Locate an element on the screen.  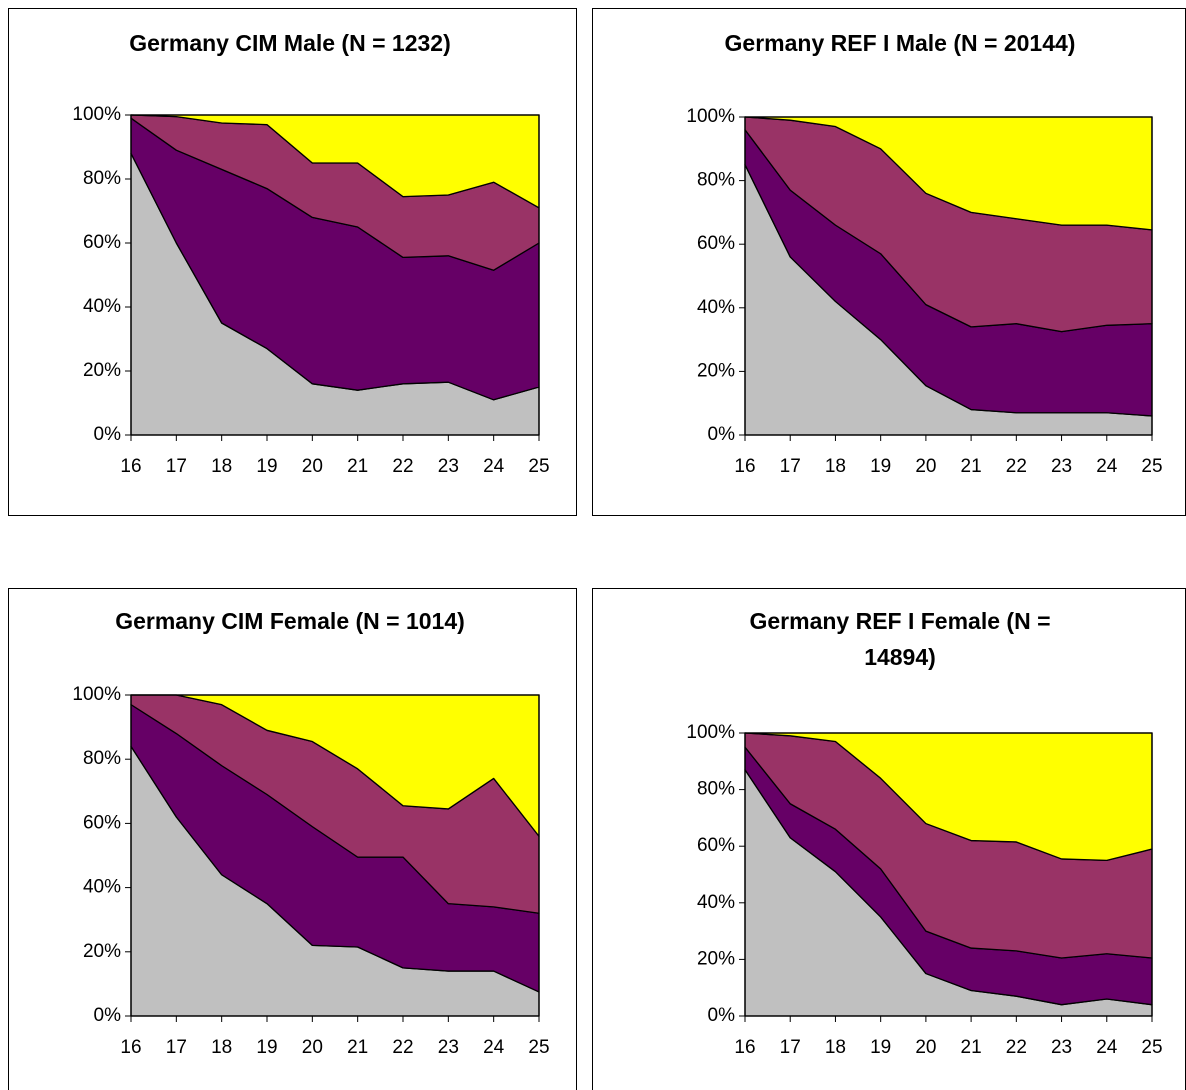
chart-title: Germany CIM Female (N = 1014) is located at coordinates (290, 621).